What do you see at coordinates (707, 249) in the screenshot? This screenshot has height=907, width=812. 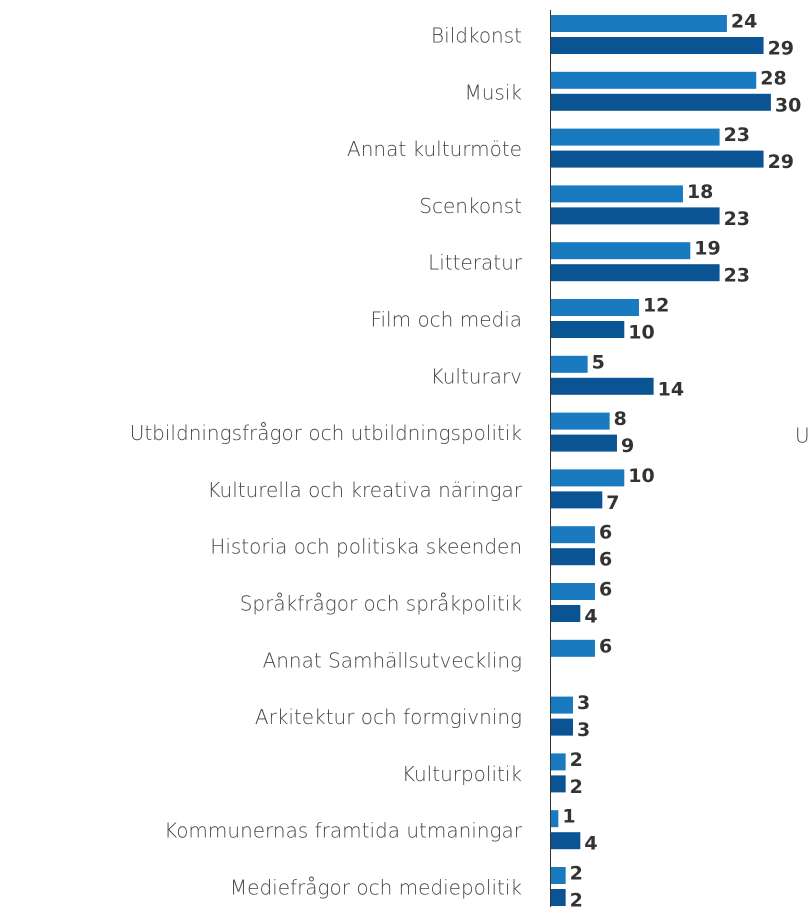 I see `value-label: 19` at bounding box center [707, 249].